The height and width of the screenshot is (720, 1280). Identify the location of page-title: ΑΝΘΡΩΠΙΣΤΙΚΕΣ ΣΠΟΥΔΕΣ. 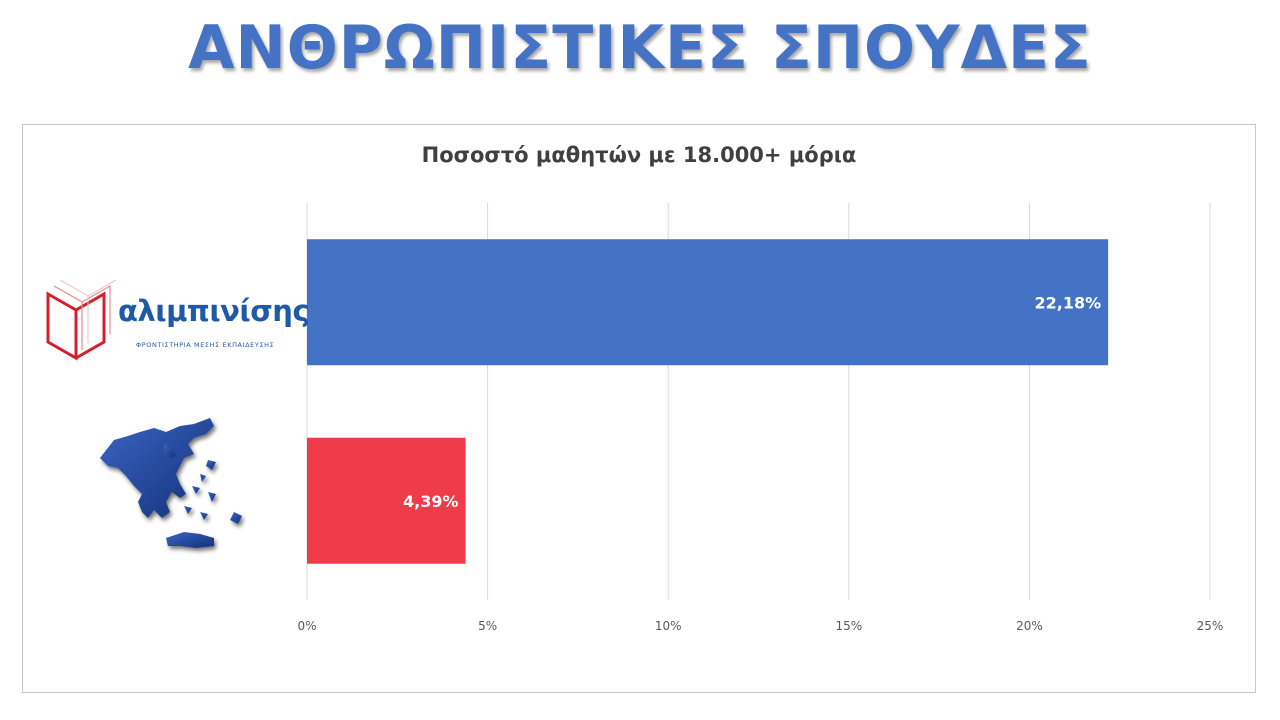
(640, 48).